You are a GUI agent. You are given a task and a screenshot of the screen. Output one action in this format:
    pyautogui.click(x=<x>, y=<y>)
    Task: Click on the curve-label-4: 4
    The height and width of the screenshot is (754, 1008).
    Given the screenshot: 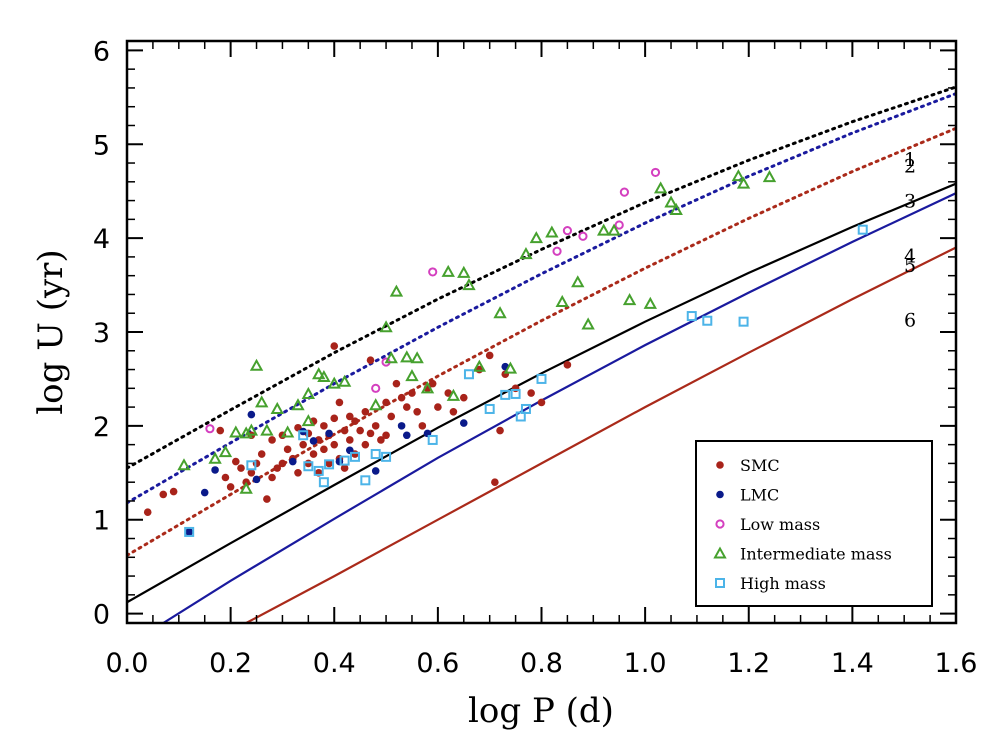 What is the action you would take?
    pyautogui.click(x=910, y=257)
    